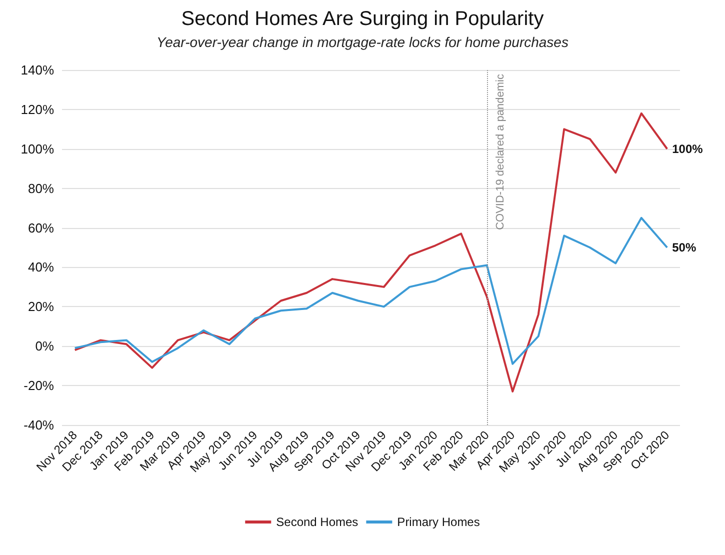  Describe the element at coordinates (37, 148) in the screenshot. I see `y-tick-label: 100%` at that location.